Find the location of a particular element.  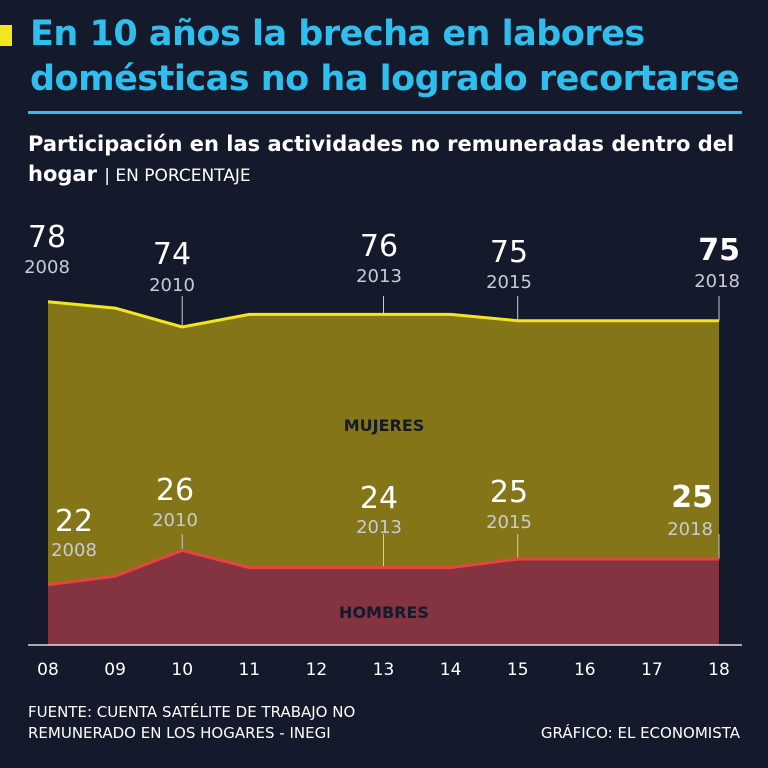

x-tick-label: 10 is located at coordinates (182, 670).